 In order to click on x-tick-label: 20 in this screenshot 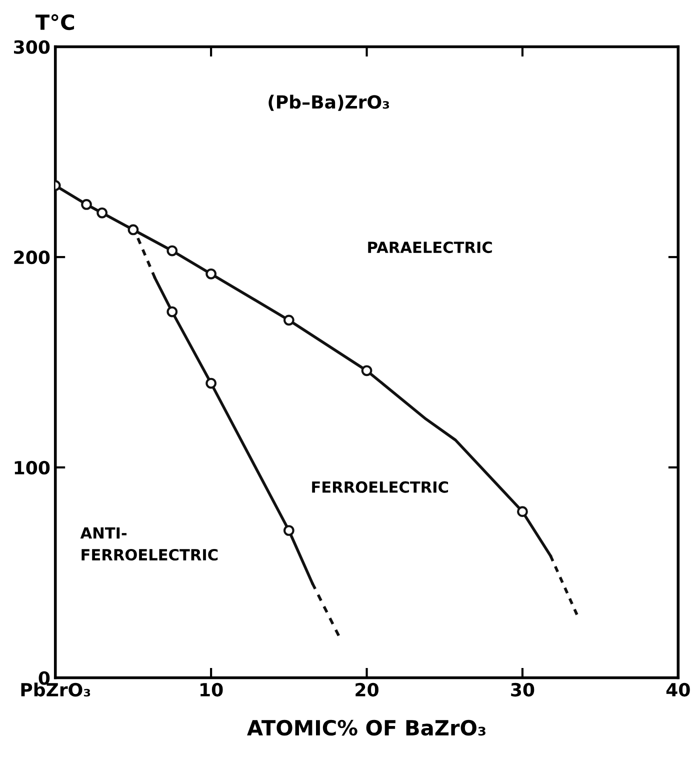, I will do `click(367, 689)`.